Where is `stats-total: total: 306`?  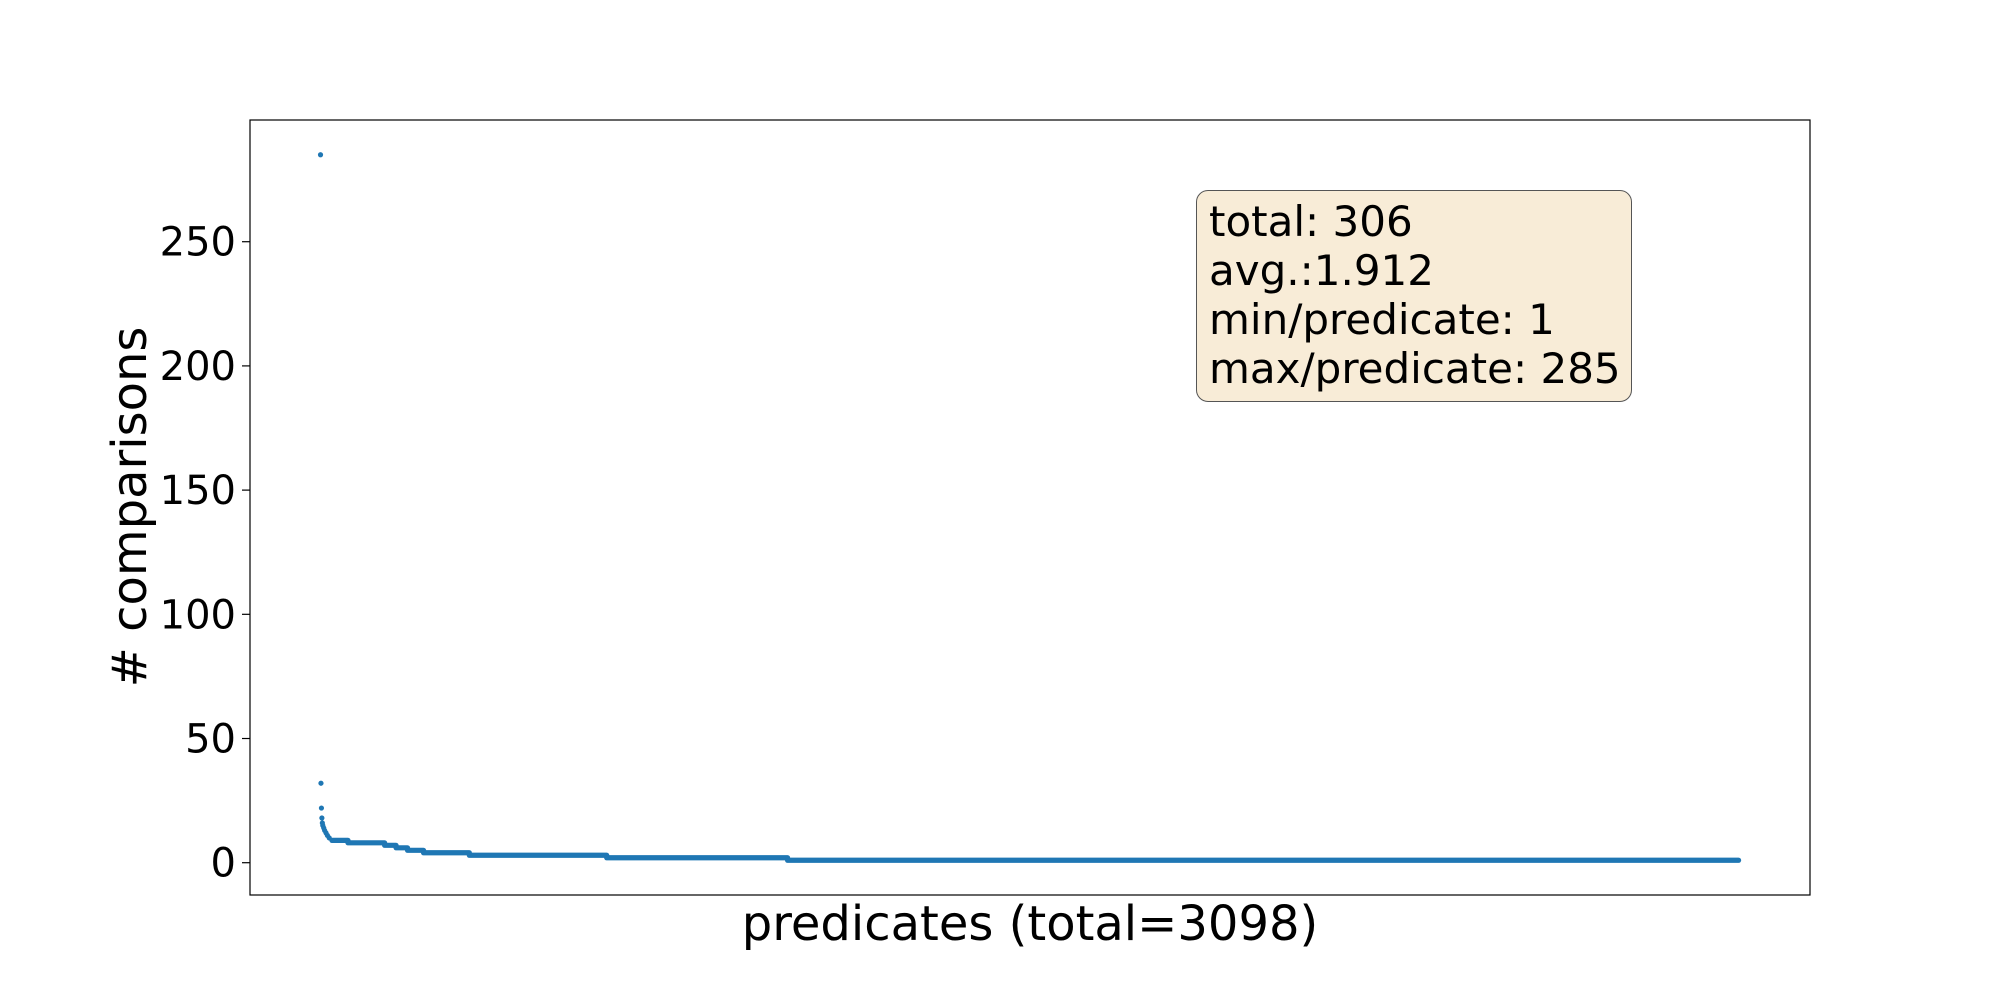
stats-total: total: 306 is located at coordinates (1311, 221).